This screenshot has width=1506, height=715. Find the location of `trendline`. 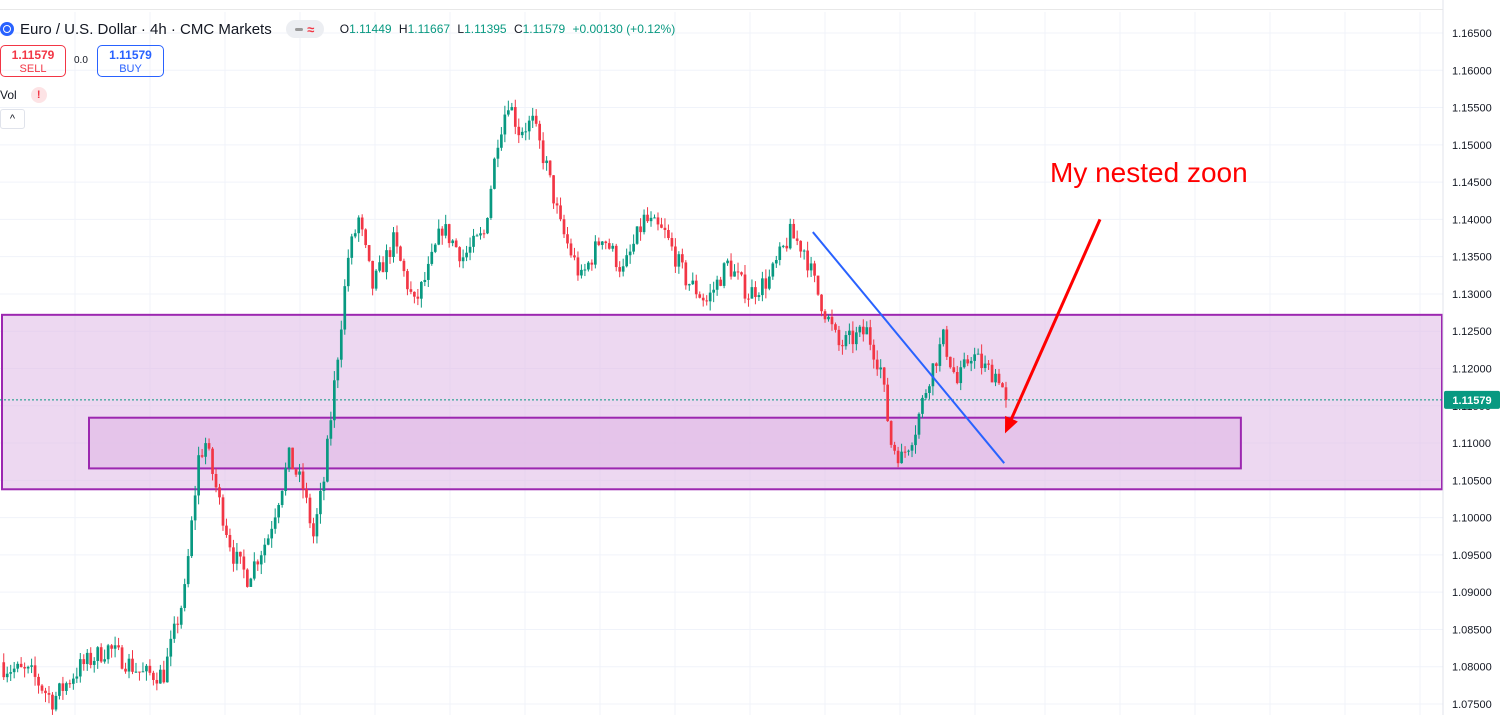

trendline is located at coordinates (909, 347).